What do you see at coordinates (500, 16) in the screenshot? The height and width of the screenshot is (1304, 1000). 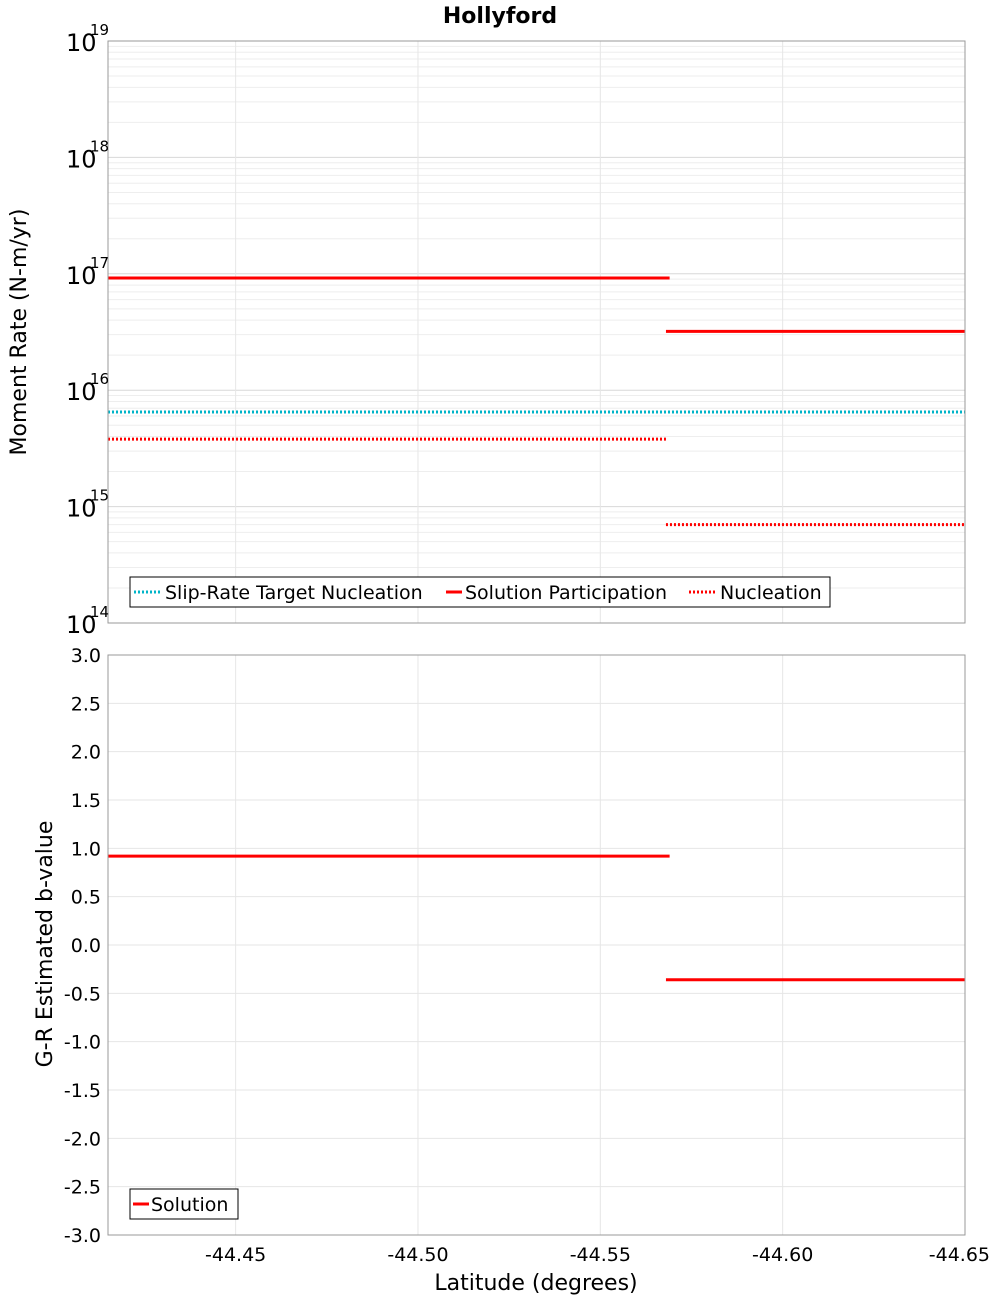 I see `chart-title: Hollyford` at bounding box center [500, 16].